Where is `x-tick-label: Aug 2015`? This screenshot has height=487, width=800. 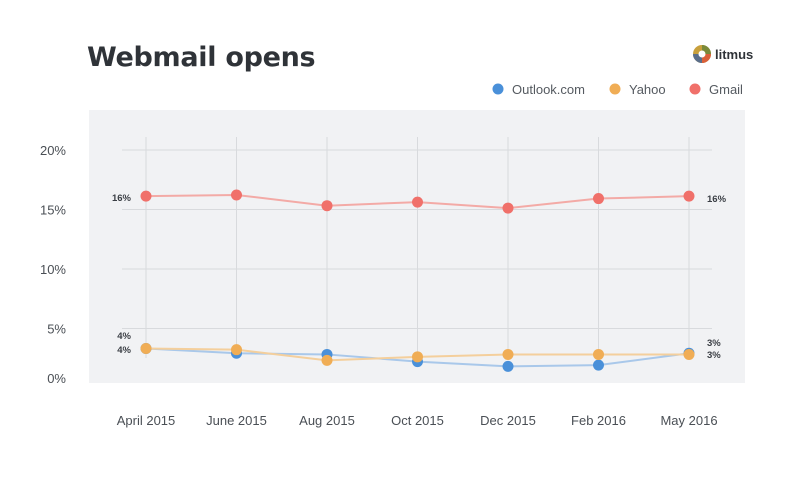
x-tick-label: Aug 2015 is located at coordinates (327, 420).